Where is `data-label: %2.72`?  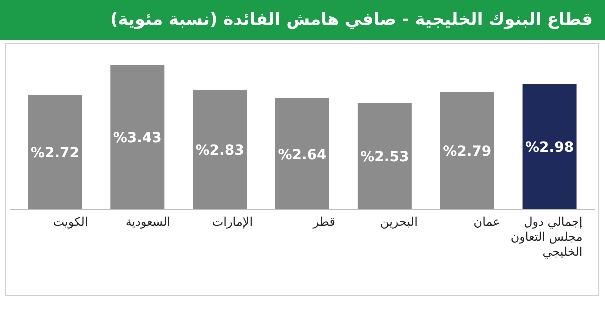
data-label: %2.72 is located at coordinates (55, 154).